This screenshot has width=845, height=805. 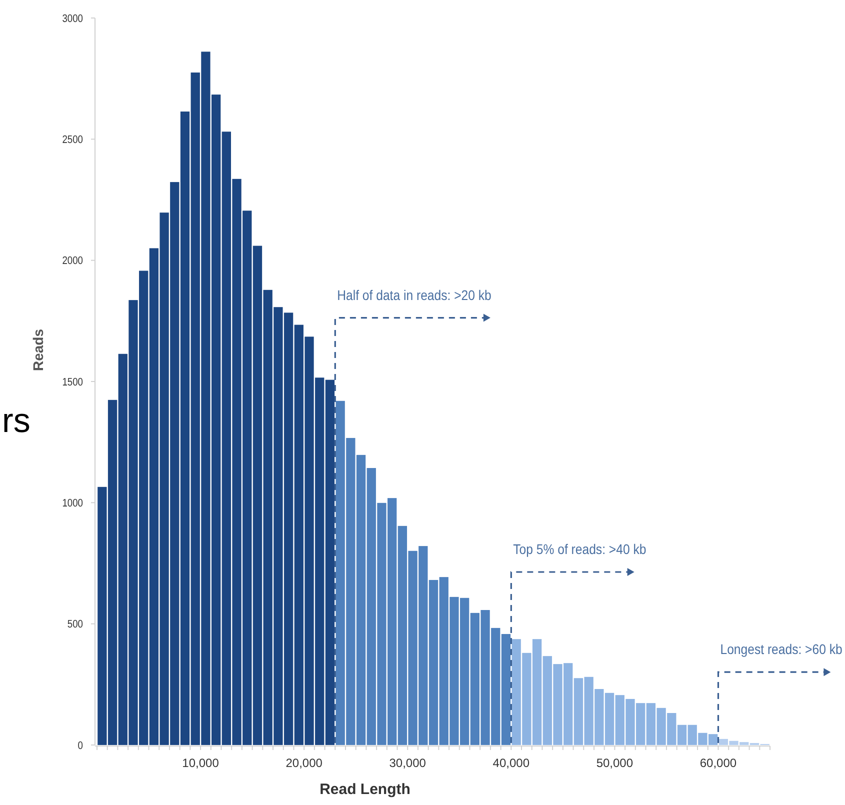 What do you see at coordinates (16, 421) in the screenshot?
I see `text: rs` at bounding box center [16, 421].